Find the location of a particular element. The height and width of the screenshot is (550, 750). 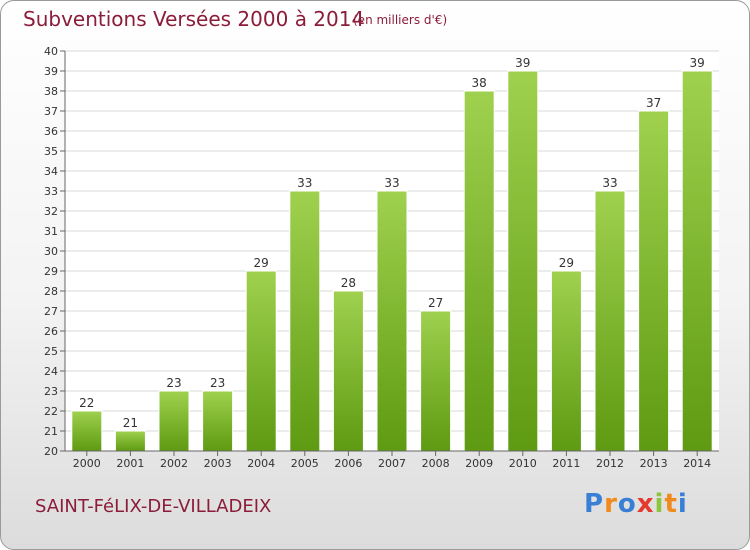

logo-letter: t is located at coordinates (671, 504).